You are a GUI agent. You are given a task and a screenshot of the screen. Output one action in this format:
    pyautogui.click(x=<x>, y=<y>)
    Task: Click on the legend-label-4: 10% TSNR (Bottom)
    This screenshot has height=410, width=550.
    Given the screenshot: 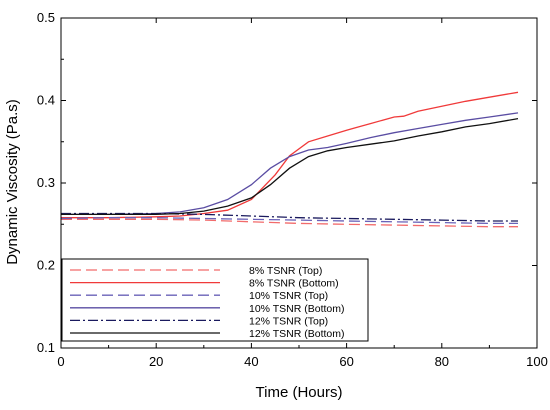 What is the action you would take?
    pyautogui.click(x=297, y=309)
    